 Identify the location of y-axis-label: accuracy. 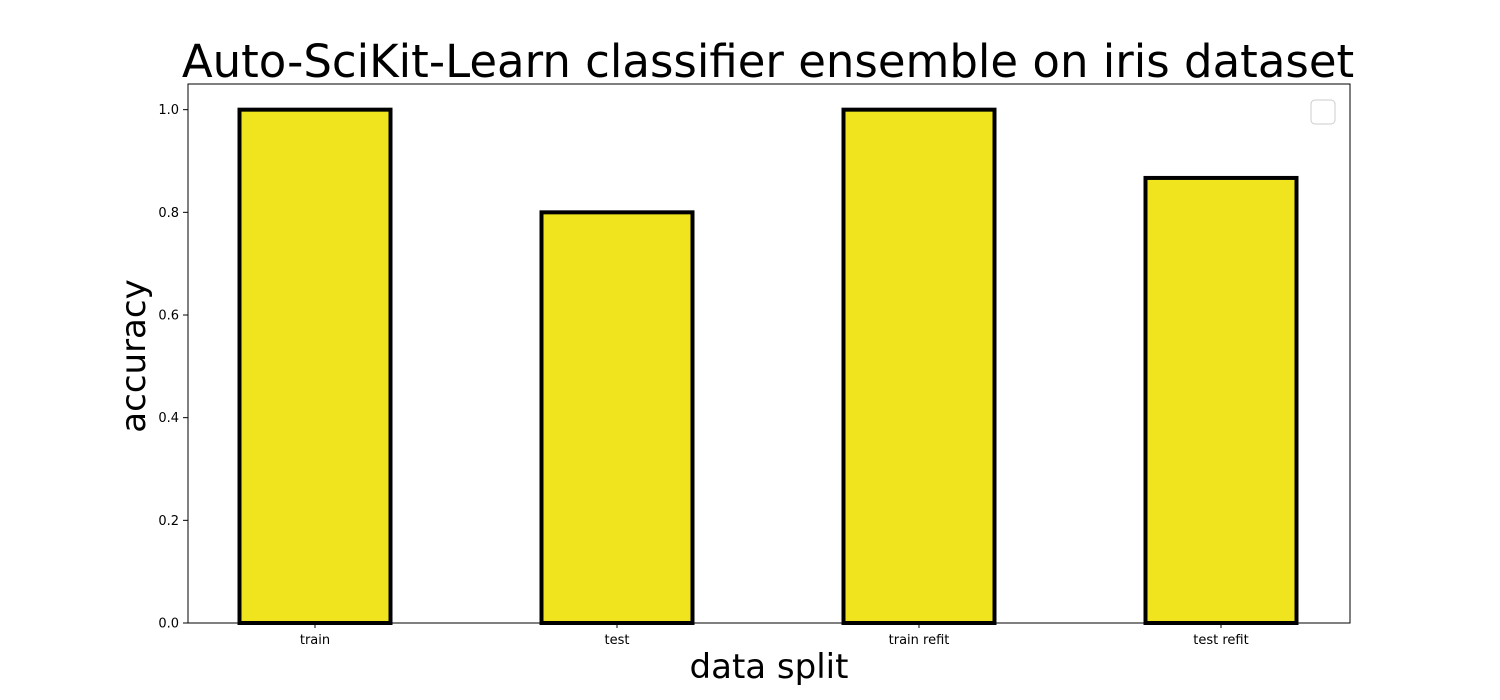
(134, 355).